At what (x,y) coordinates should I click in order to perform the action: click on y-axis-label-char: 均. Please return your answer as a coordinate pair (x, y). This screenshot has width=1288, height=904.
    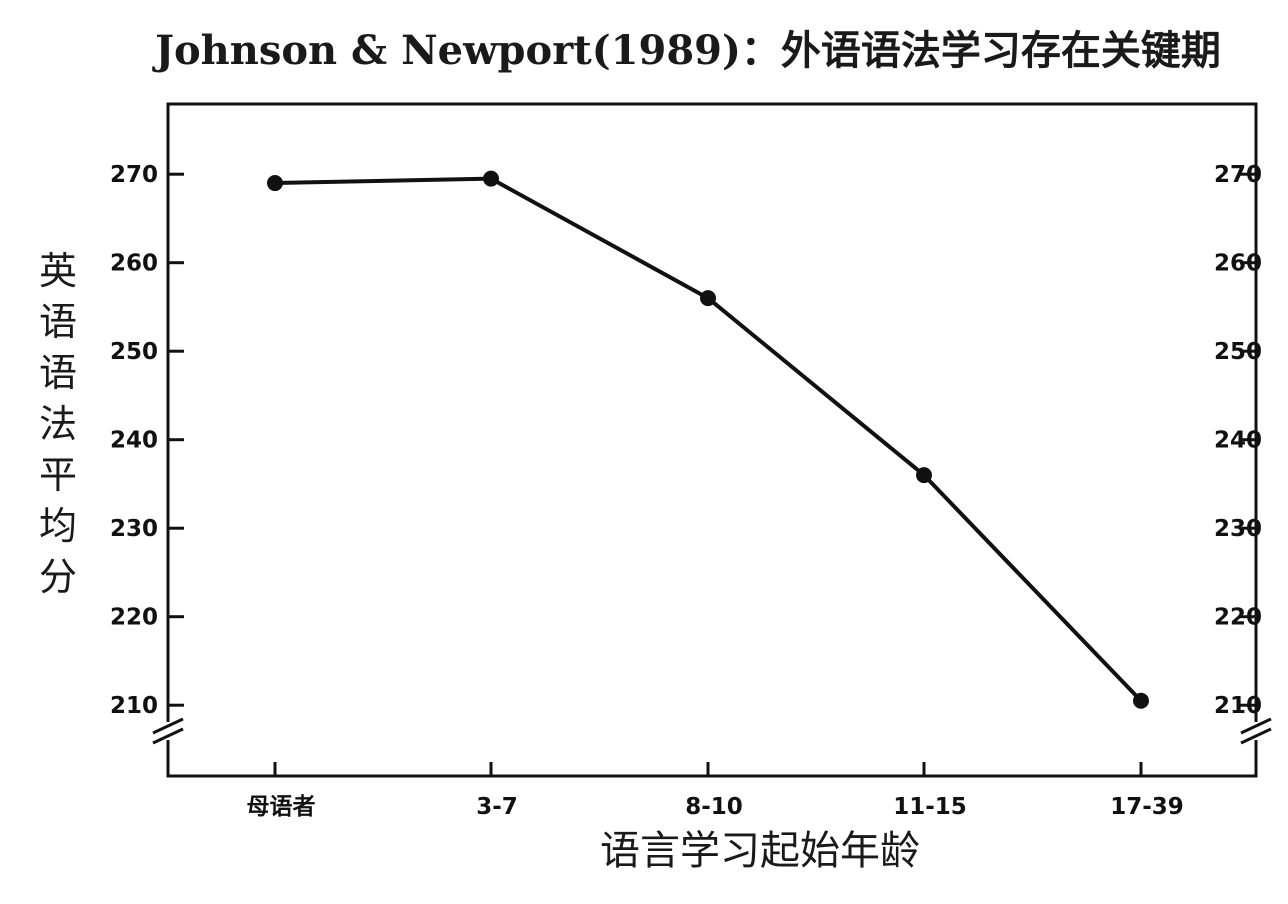
    Looking at the image, I should click on (58, 526).